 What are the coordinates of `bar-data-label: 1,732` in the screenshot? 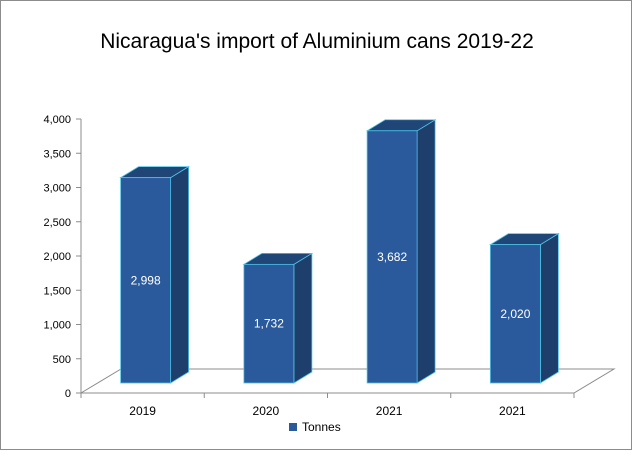 It's located at (269, 324).